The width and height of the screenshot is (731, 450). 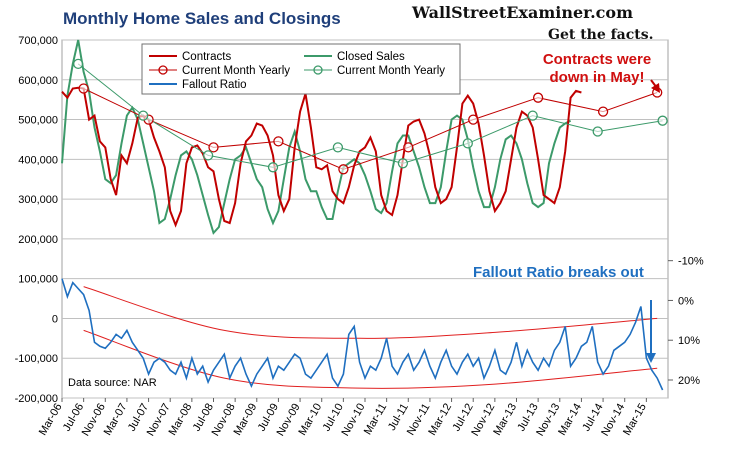 What do you see at coordinates (236, 71) in the screenshot?
I see `legend-label-contracts-yearly: Current Month Yearly` at bounding box center [236, 71].